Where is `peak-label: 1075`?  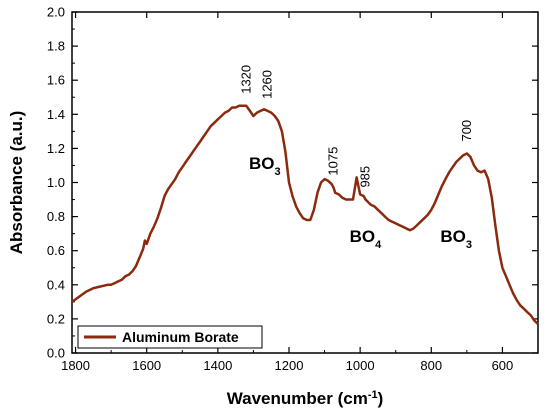
peak-label: 1075 is located at coordinates (332, 161).